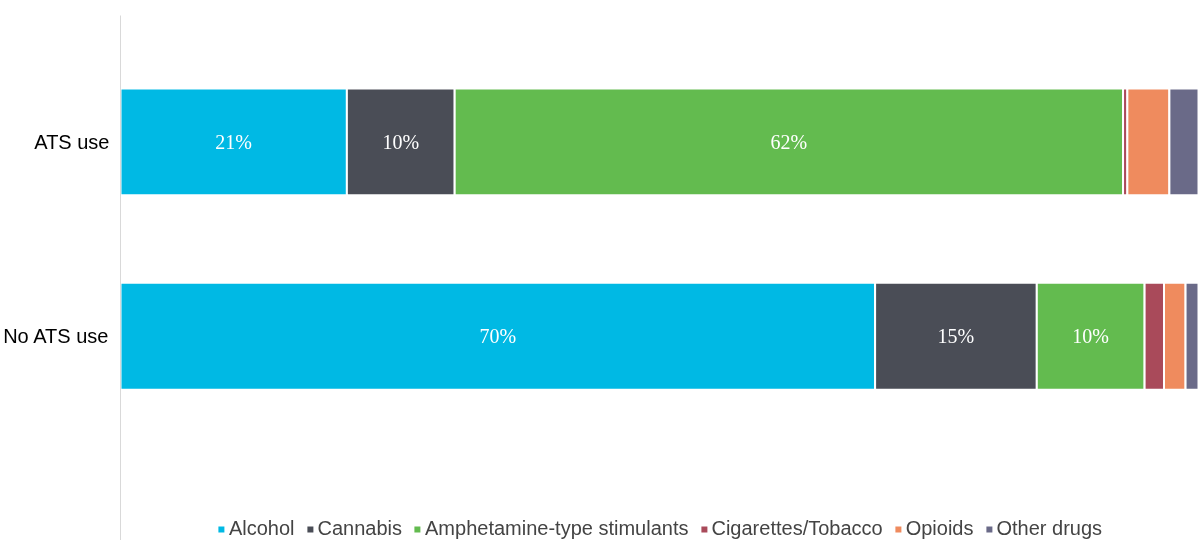  What do you see at coordinates (797, 528) in the screenshot?
I see `legend-label: Cigarettes/Tobacco` at bounding box center [797, 528].